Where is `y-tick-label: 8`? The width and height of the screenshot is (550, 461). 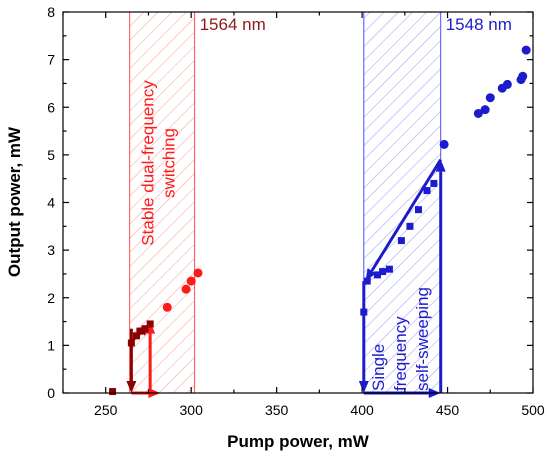 y-tick-label: 8 is located at coordinates (51, 12).